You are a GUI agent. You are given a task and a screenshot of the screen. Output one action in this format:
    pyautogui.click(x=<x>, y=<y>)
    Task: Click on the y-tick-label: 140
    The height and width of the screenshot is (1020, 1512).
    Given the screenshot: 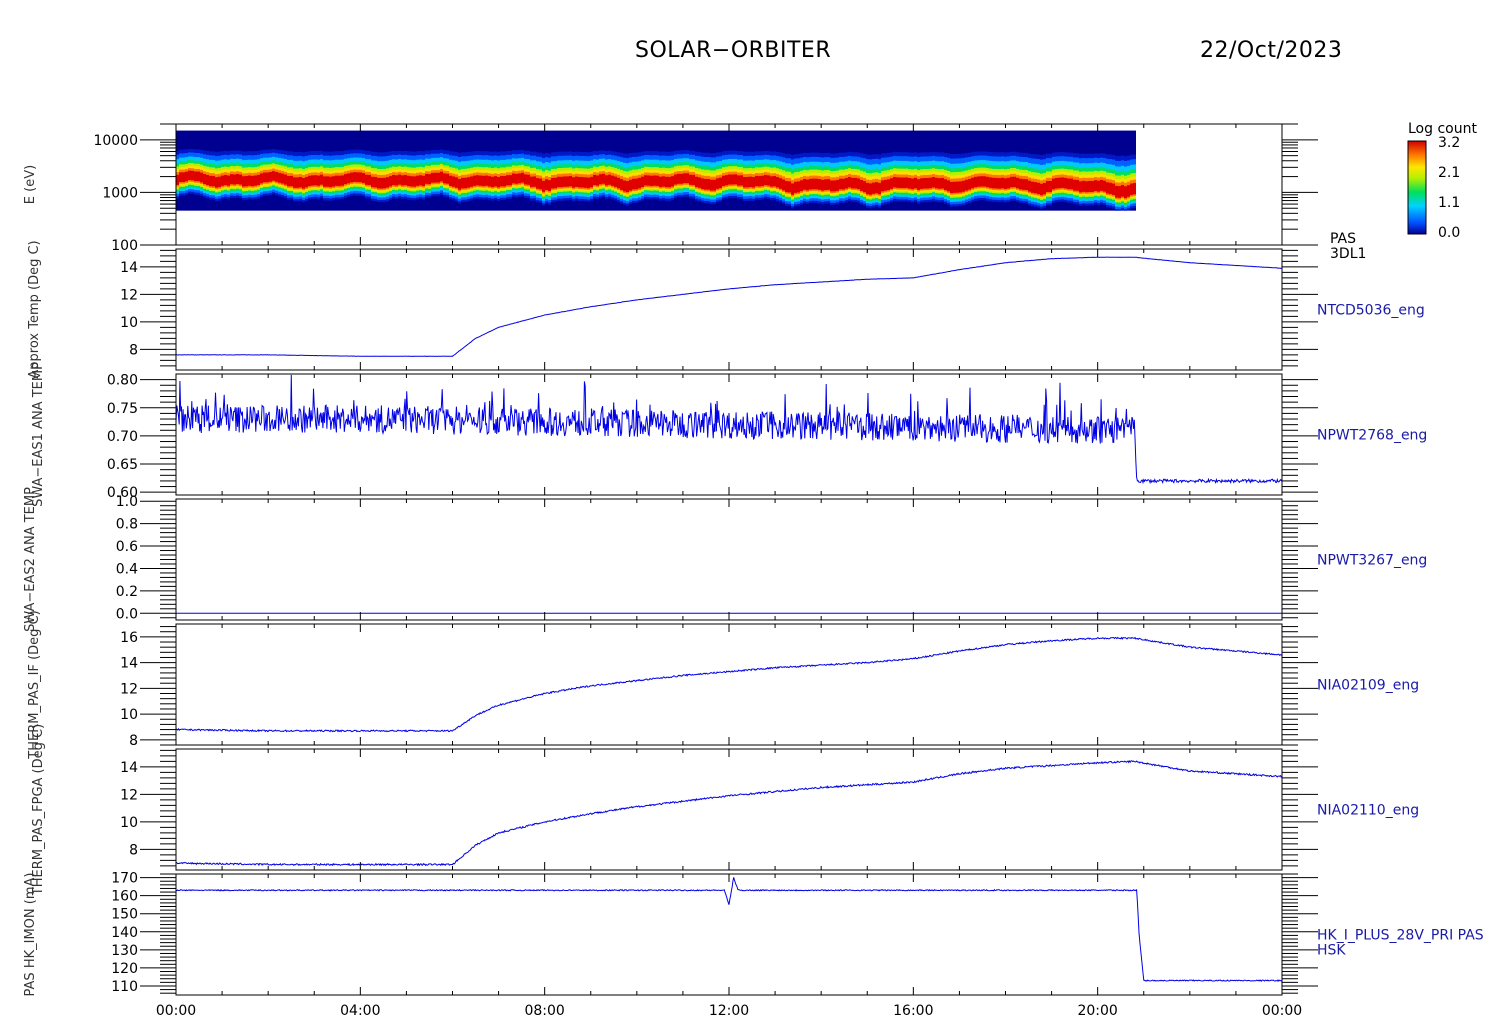 What is the action you would take?
    pyautogui.click(x=124, y=933)
    